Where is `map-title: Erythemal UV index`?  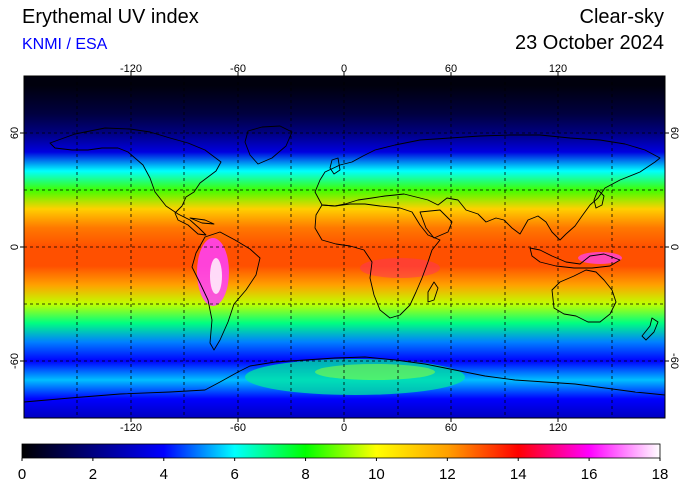
map-title: Erythemal UV index is located at coordinates (110, 17).